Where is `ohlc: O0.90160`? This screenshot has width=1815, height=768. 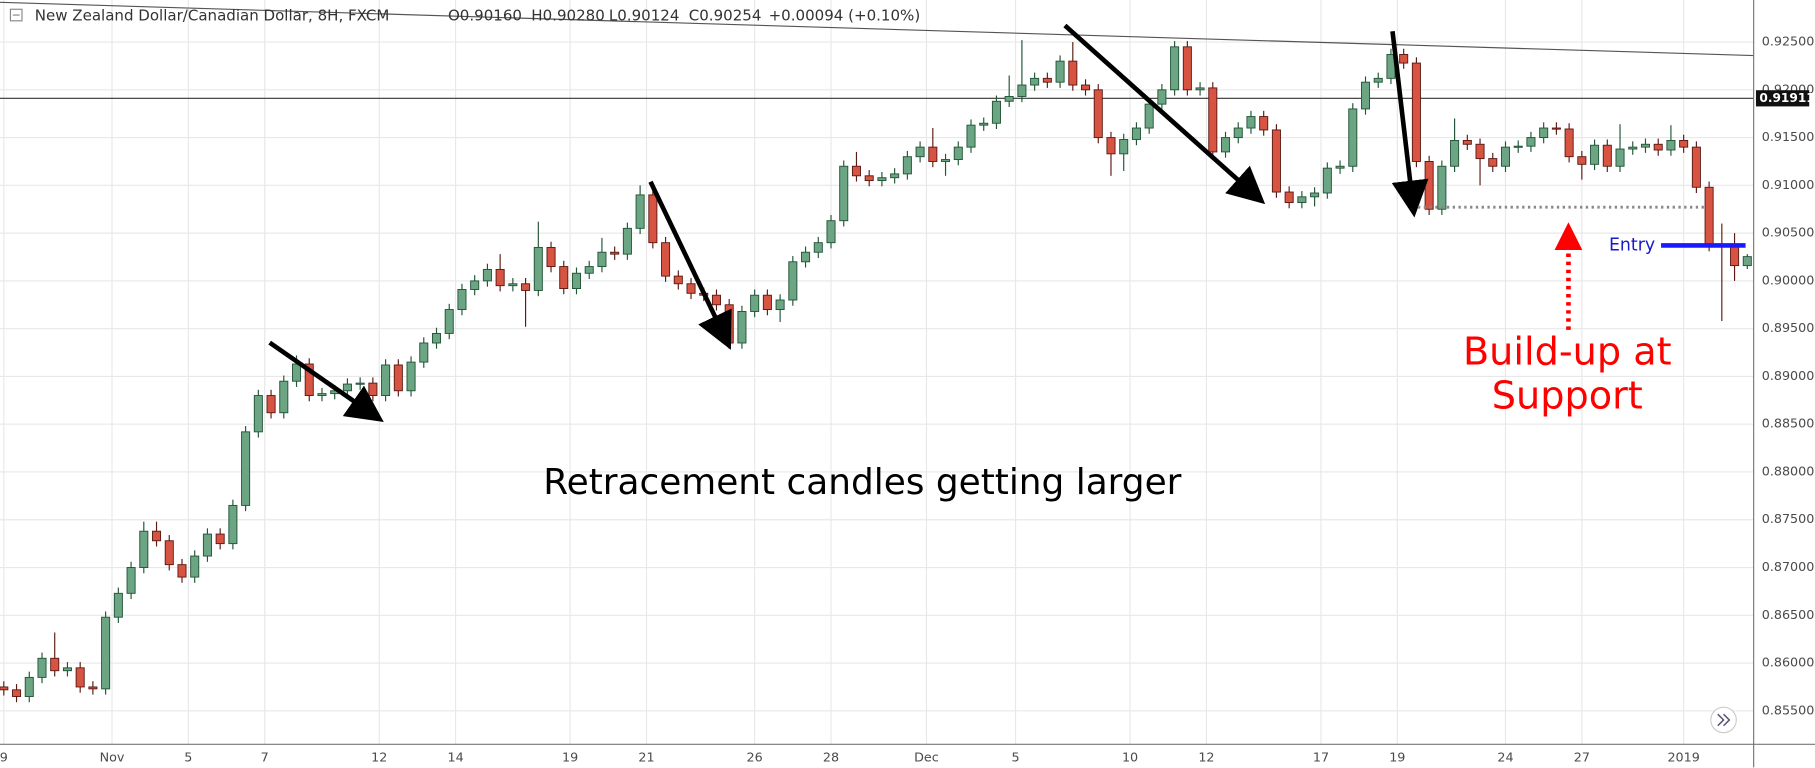 ohlc: O0.90160 is located at coordinates (485, 16).